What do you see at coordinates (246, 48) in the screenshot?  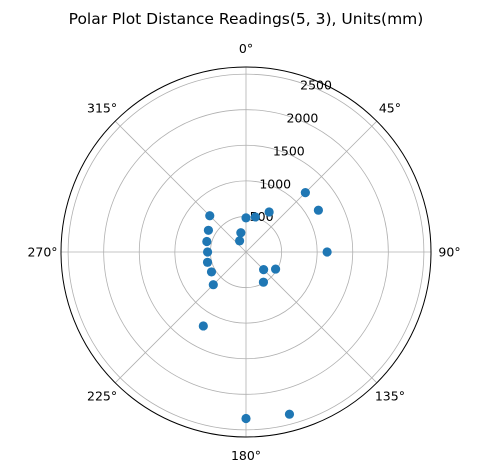 I see `theta-tick-label-0: 0°` at bounding box center [246, 48].